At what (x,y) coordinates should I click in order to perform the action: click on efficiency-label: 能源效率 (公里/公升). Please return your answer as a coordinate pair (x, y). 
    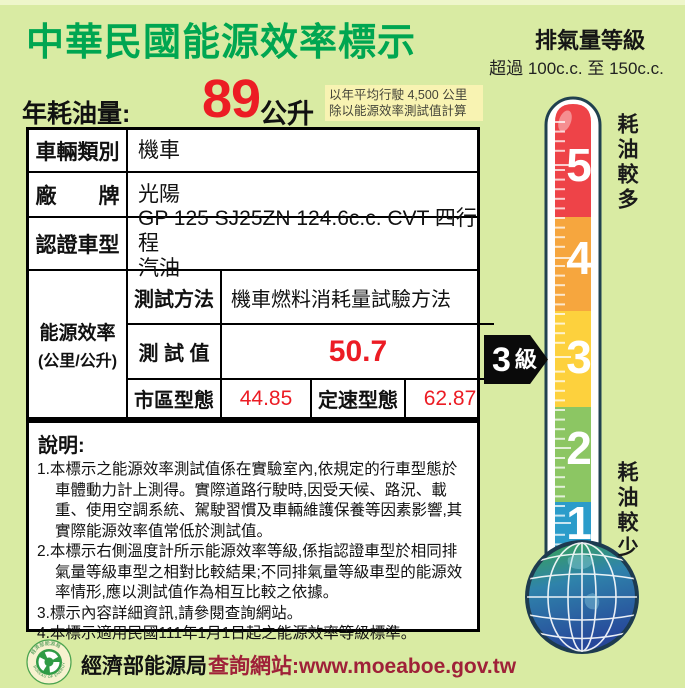
    Looking at the image, I should click on (78, 344).